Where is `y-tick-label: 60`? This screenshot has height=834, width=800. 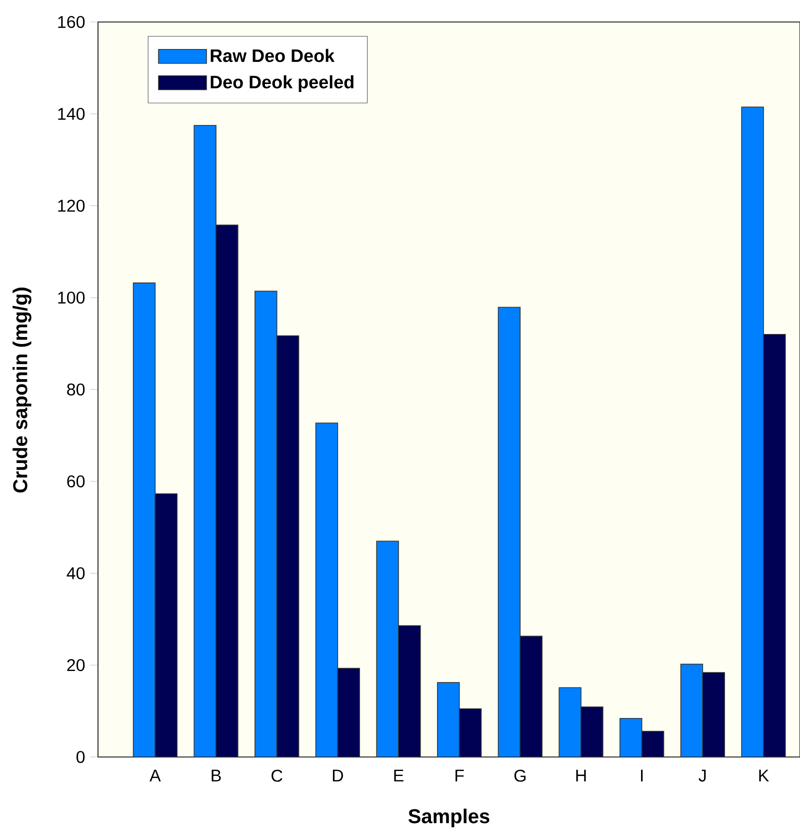
y-tick-label: 60 is located at coordinates (76, 481).